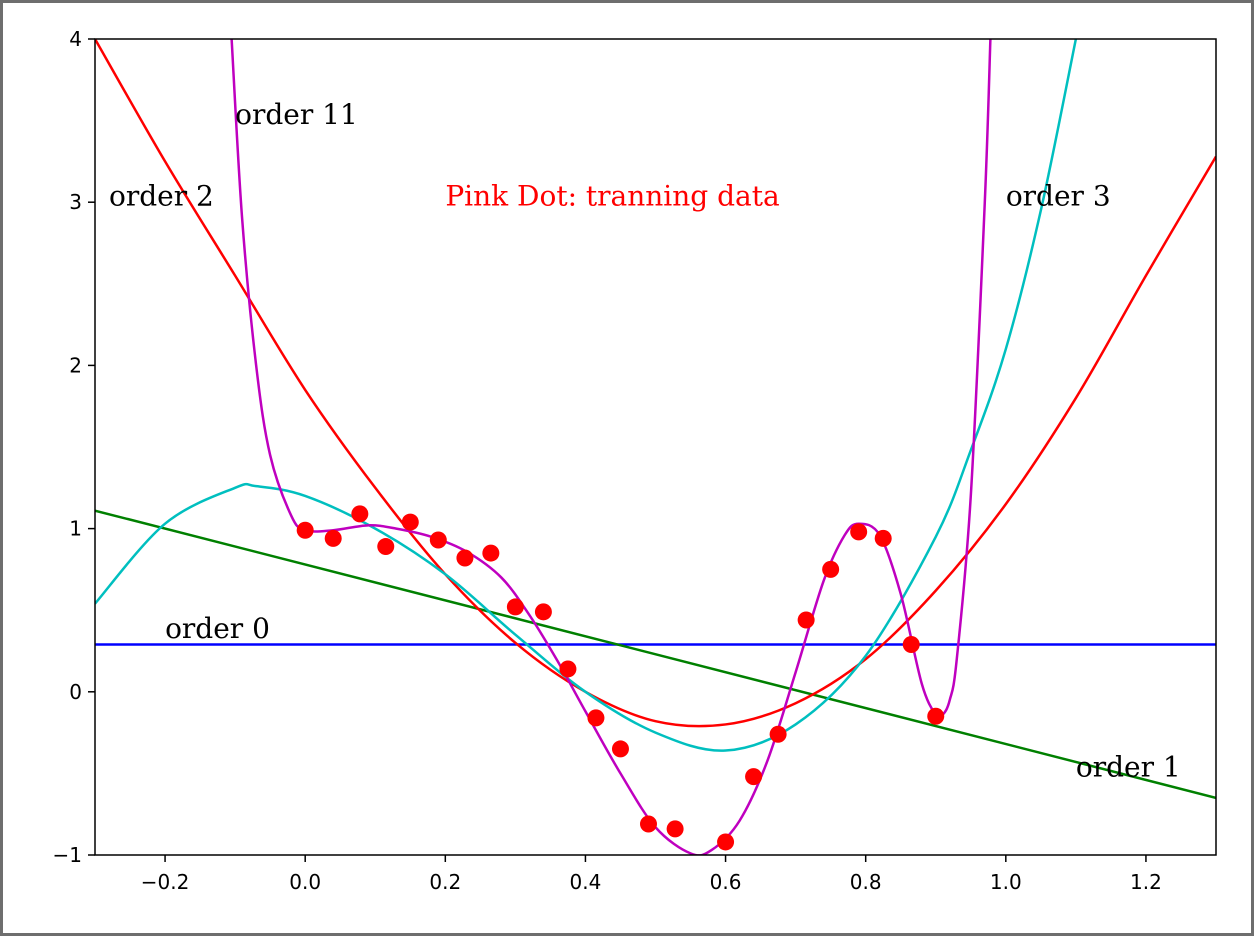 Image resolution: width=1254 pixels, height=936 pixels. I want to click on x-tick-label: 1.0, so click(1006, 882).